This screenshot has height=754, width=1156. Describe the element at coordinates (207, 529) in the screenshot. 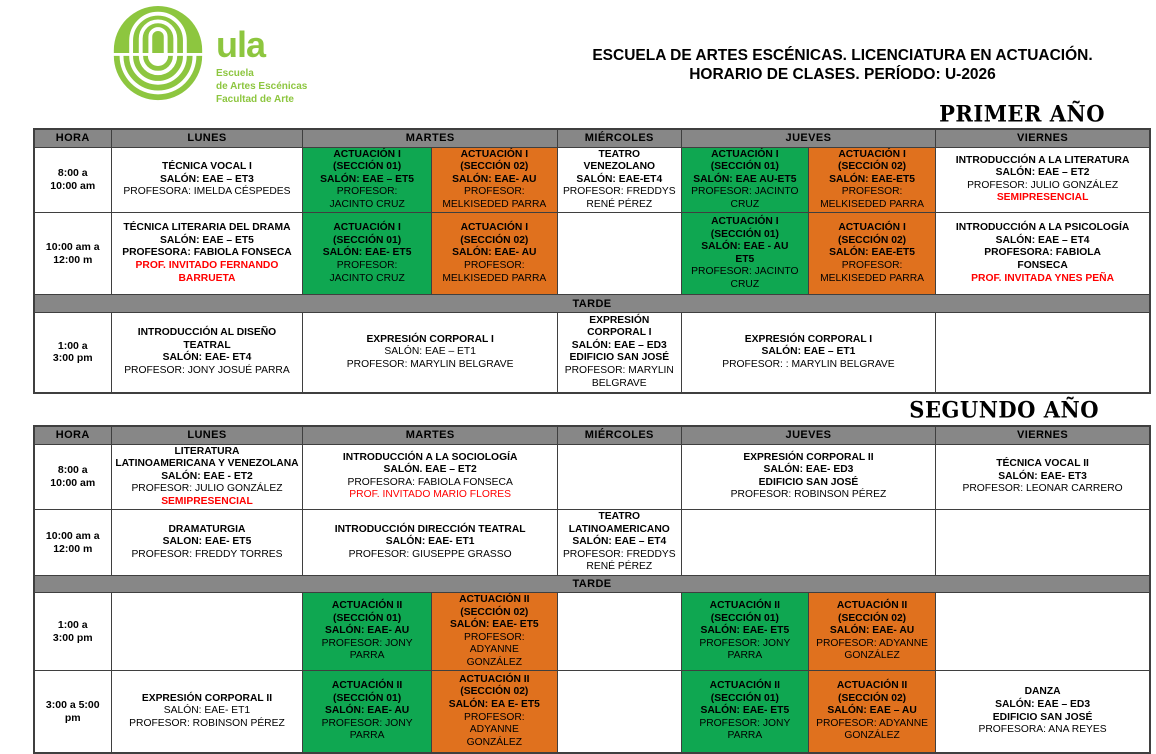

I see `cell-line: DRAMATURGIA` at that location.